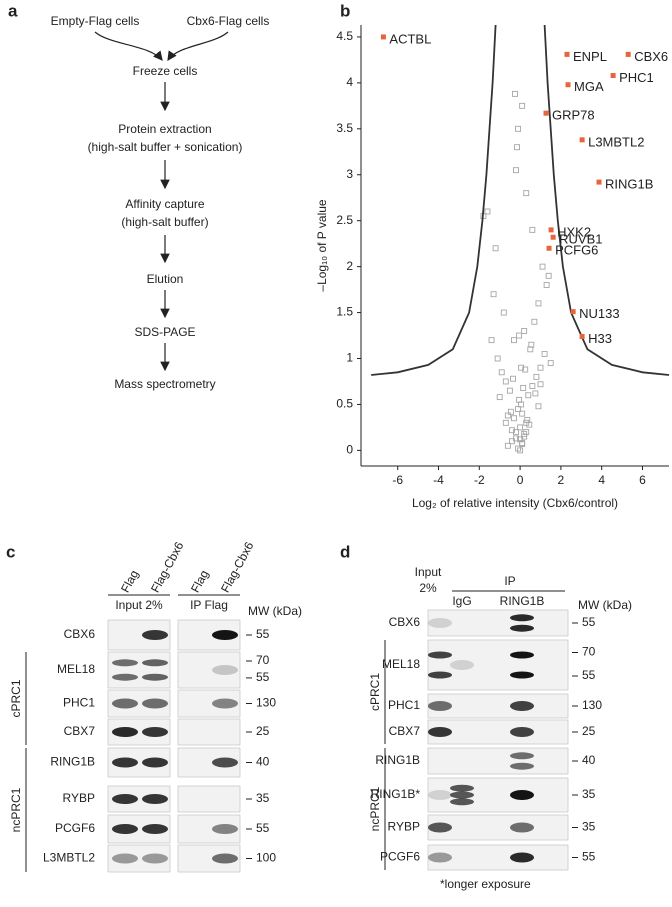 The height and width of the screenshot is (907, 672). I want to click on protein-label: MEL18, so click(76, 669).